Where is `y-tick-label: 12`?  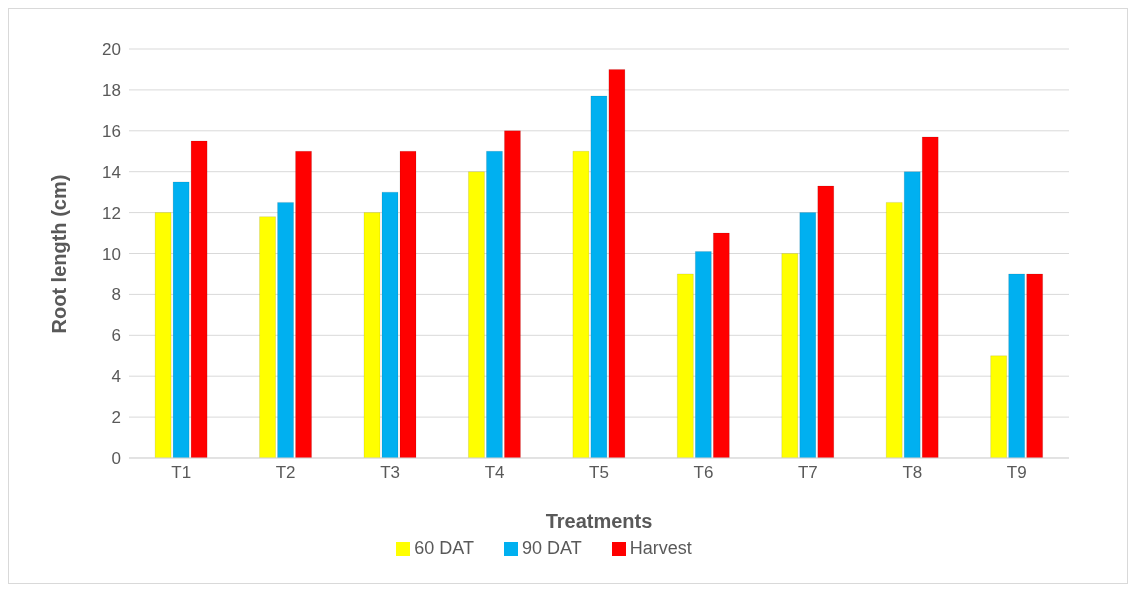 y-tick-label: 12 is located at coordinates (111, 213).